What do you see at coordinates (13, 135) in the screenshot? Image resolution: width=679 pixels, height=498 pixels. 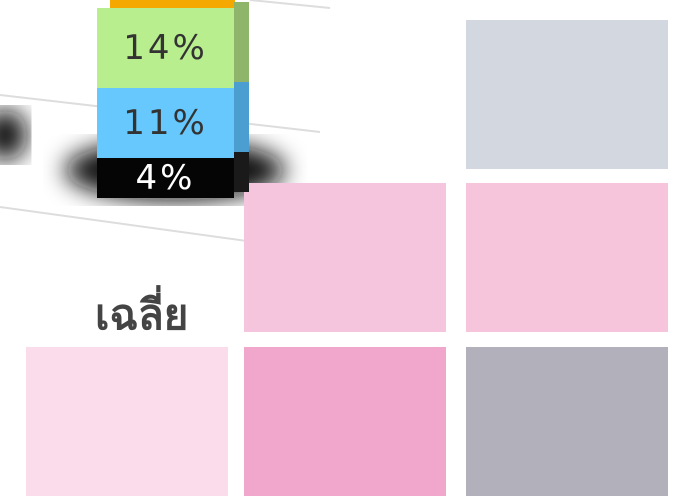 I see `shadow` at bounding box center [13, 135].